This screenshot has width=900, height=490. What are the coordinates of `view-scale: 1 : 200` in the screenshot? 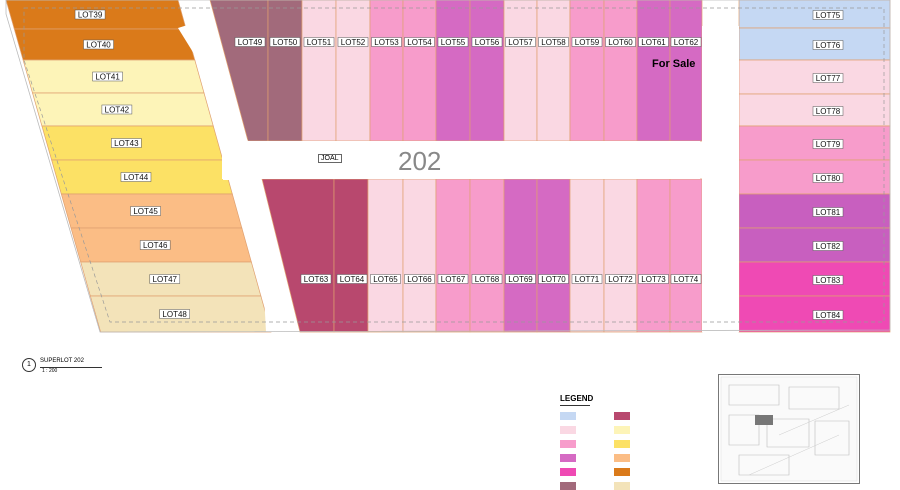 It's located at (50, 371).